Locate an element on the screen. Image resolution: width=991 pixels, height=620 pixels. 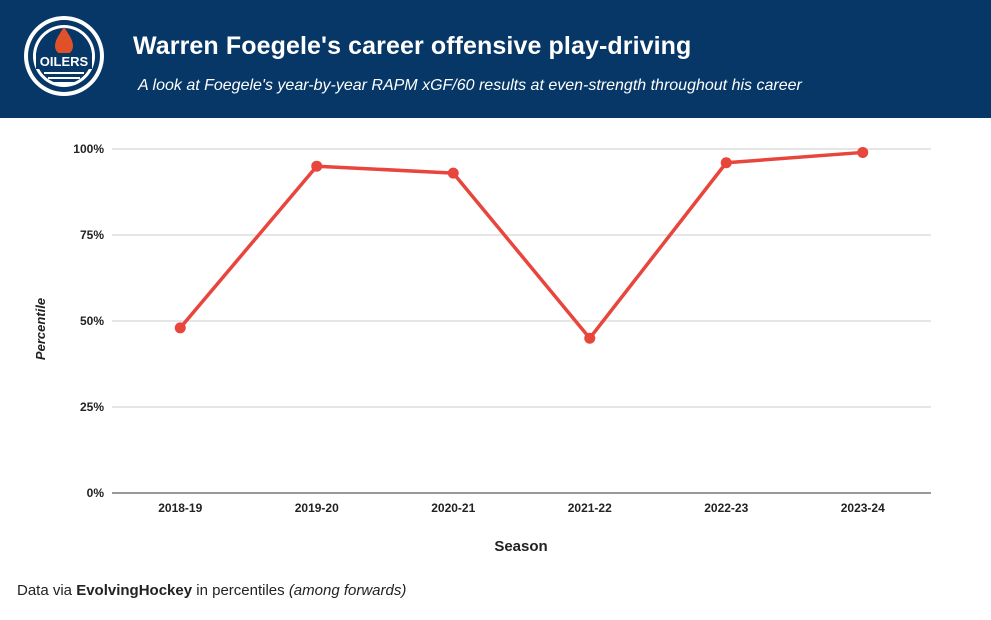
x-tick-label: 2023-24 is located at coordinates (863, 508).